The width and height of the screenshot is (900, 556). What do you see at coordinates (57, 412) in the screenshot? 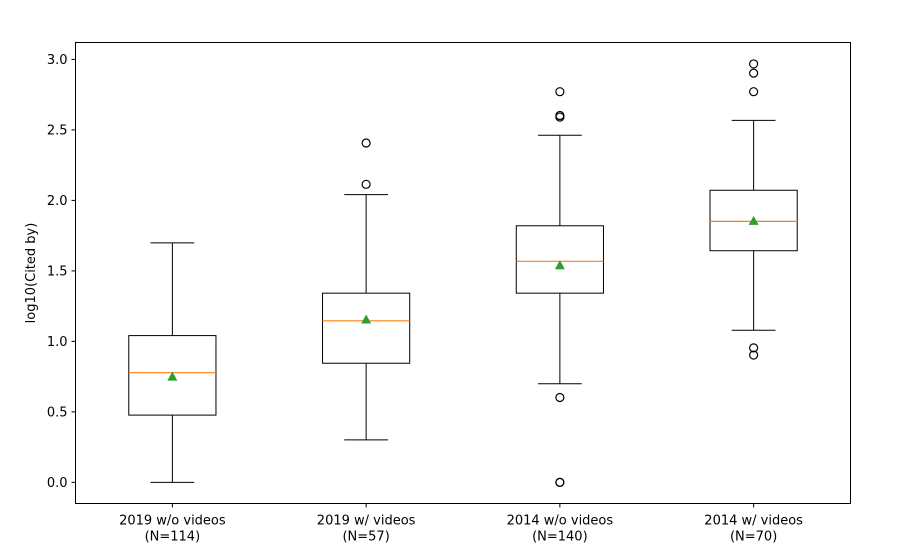
I see `y-tick-label: 0.5` at bounding box center [57, 412].